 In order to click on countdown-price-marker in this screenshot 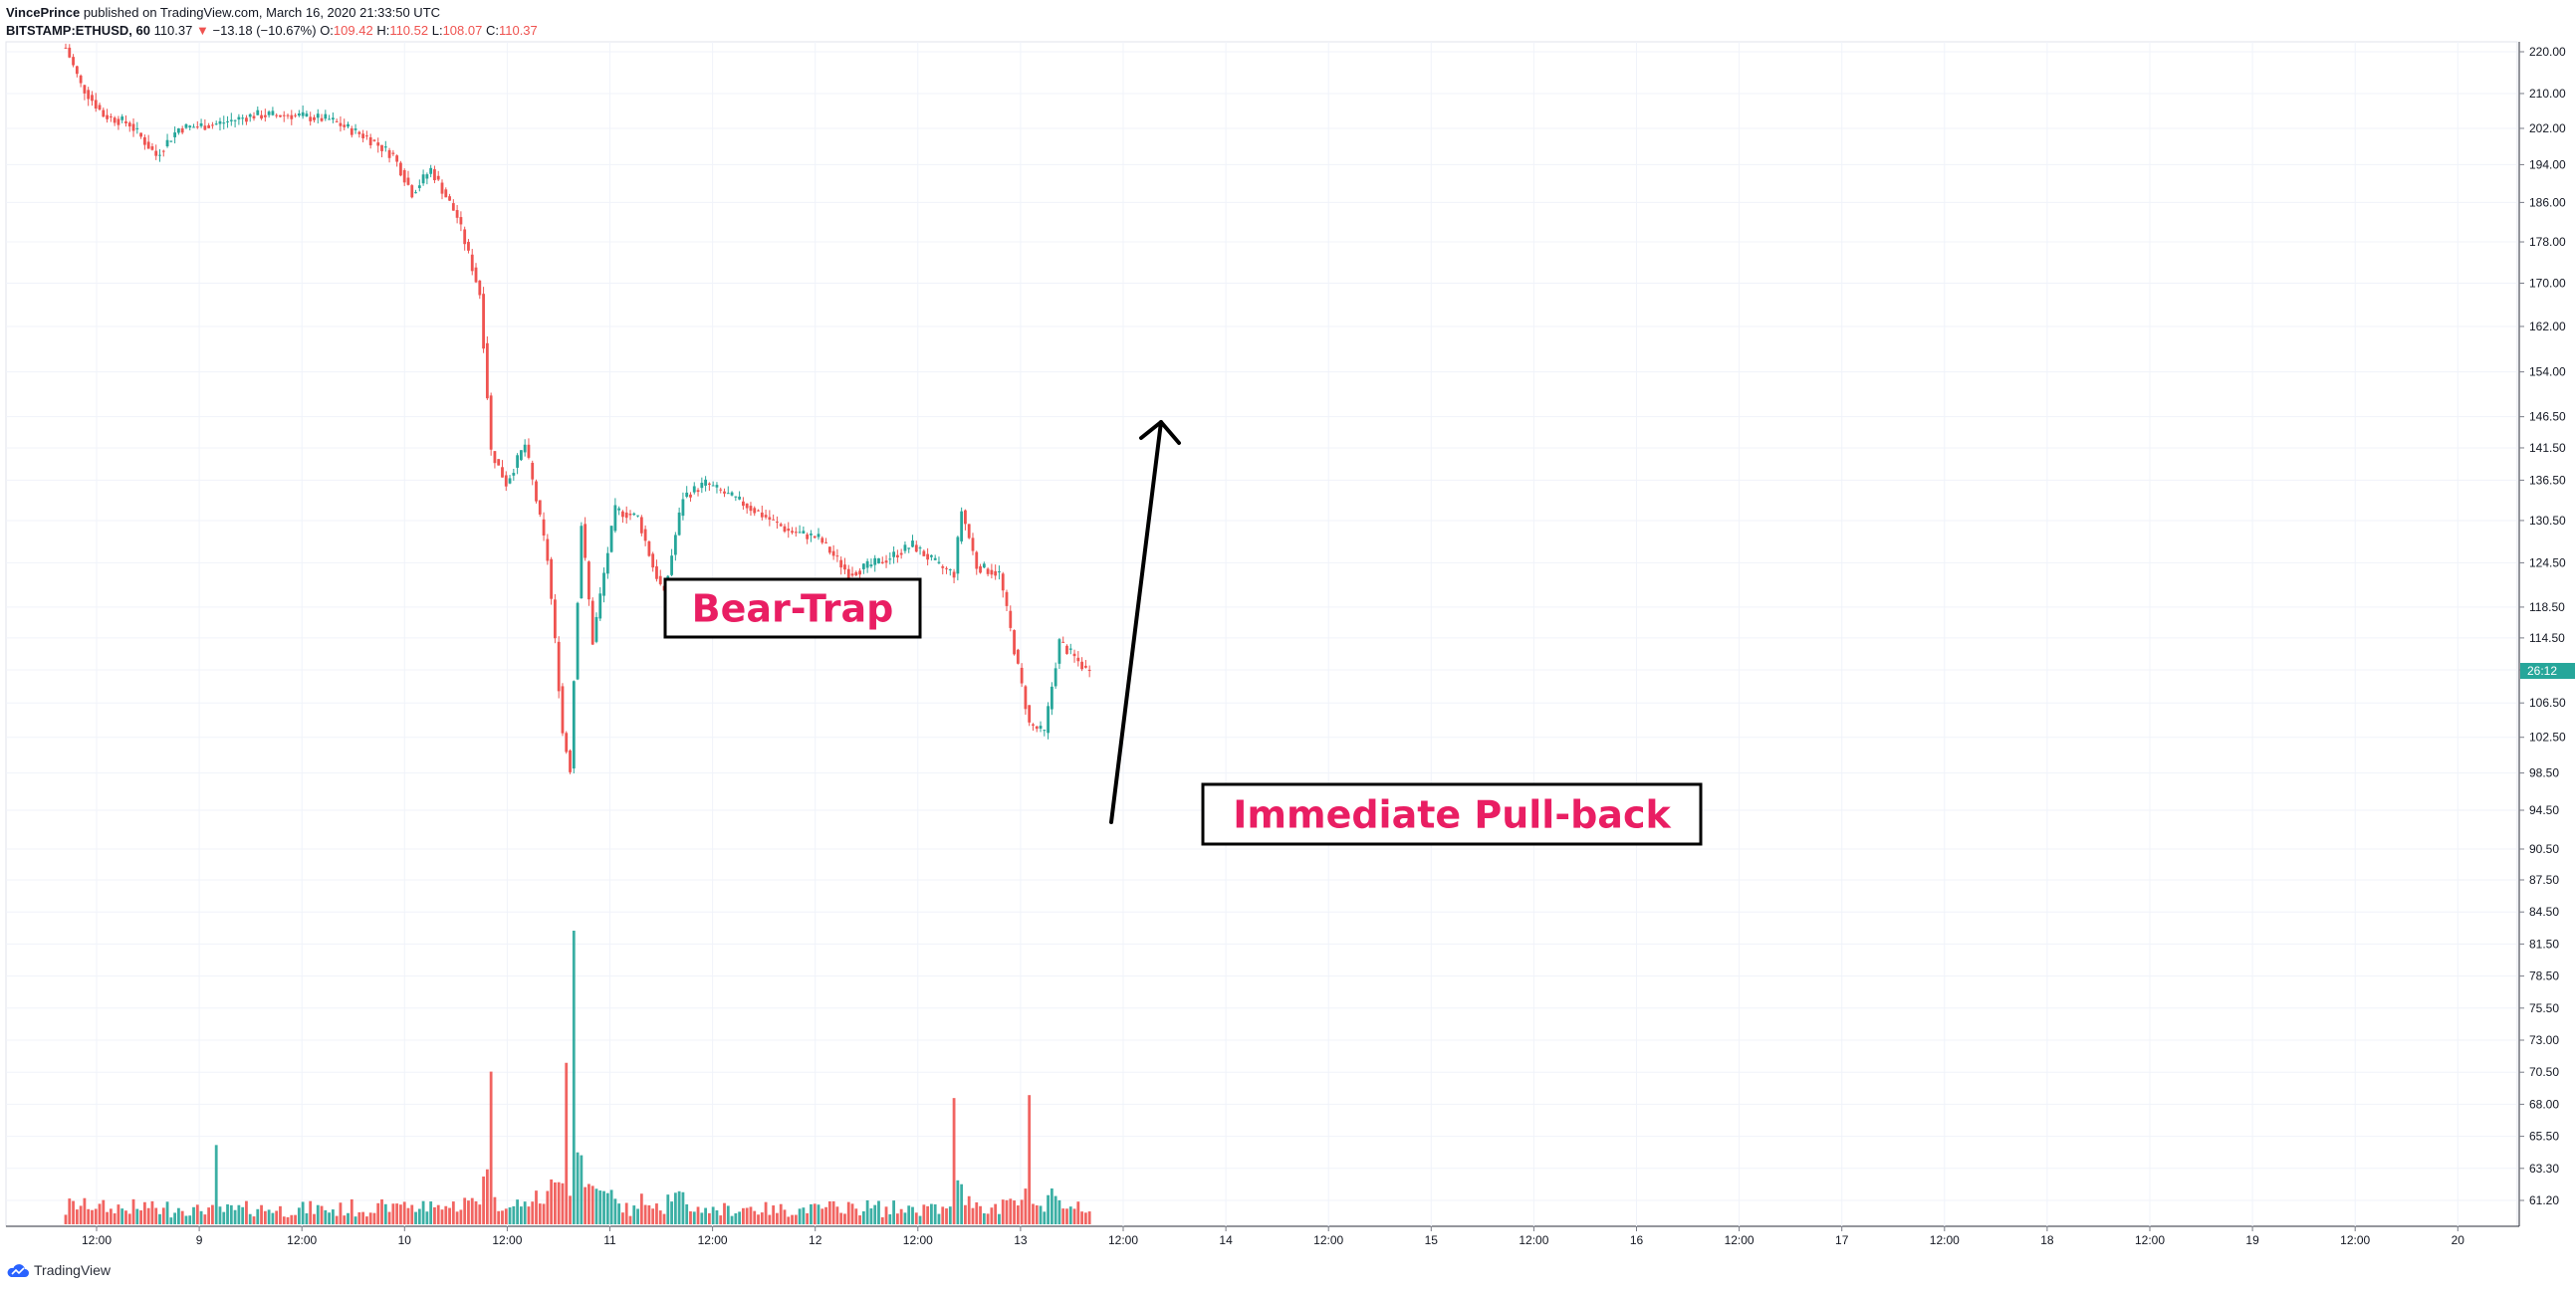, I will do `click(2547, 671)`.